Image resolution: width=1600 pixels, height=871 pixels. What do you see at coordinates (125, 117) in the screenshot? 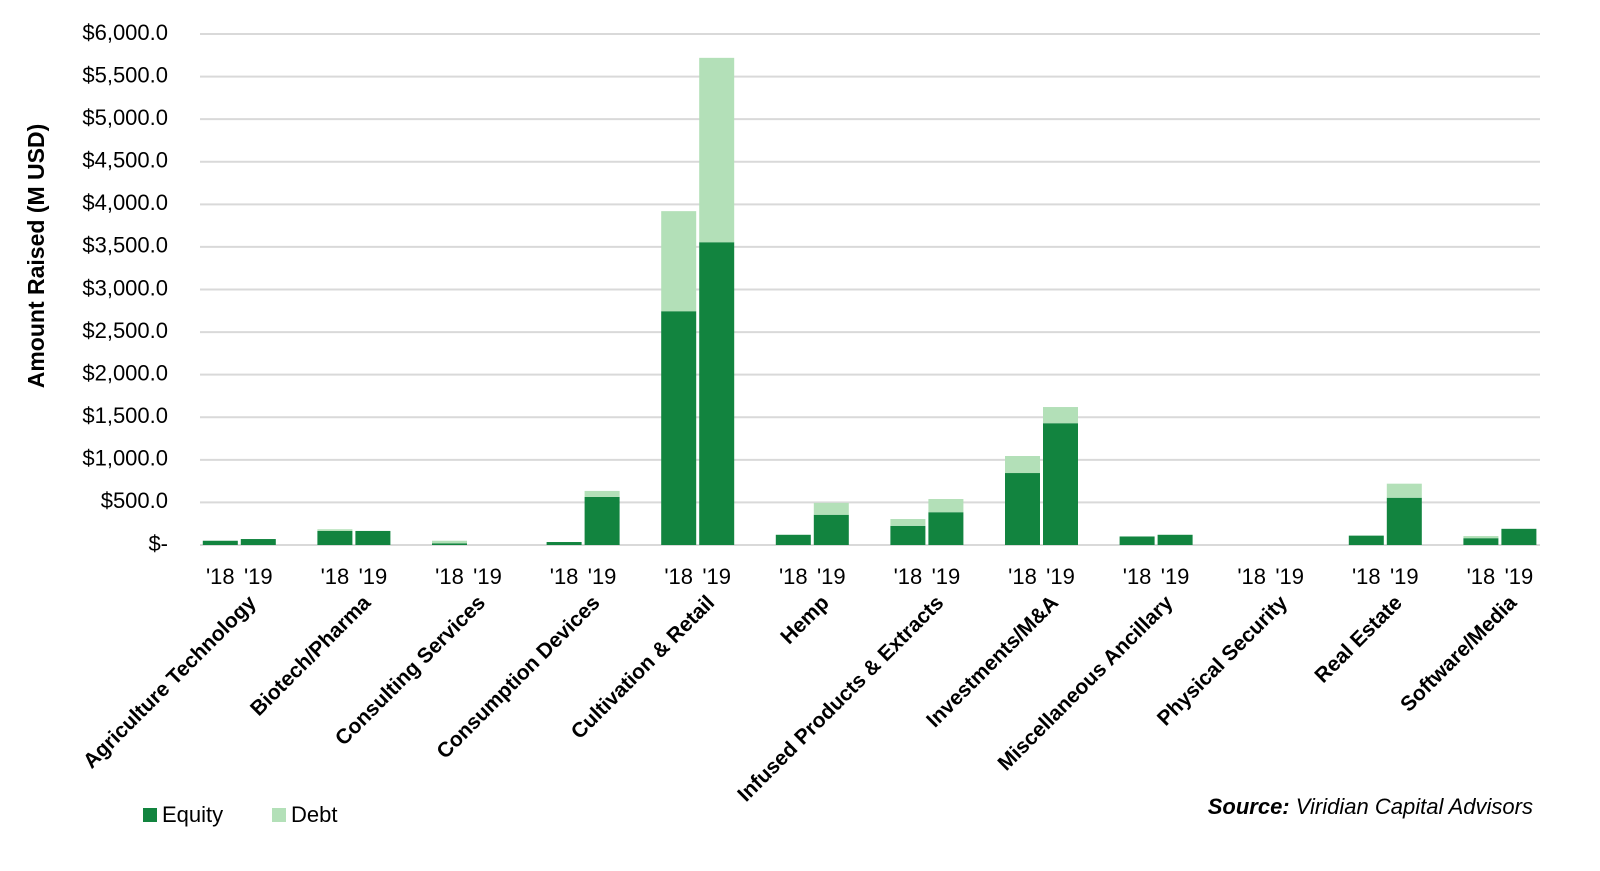
I see `y-tick-label: $5,000.0` at bounding box center [125, 117].